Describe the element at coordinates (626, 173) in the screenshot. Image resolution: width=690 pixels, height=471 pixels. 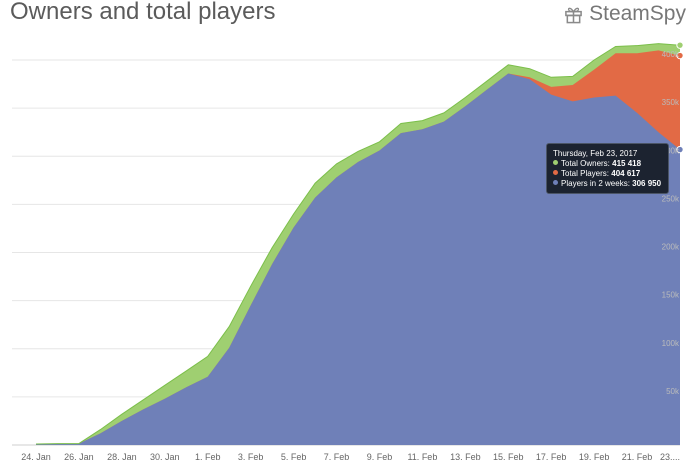
I see `tooltip-value: 404 617` at that location.